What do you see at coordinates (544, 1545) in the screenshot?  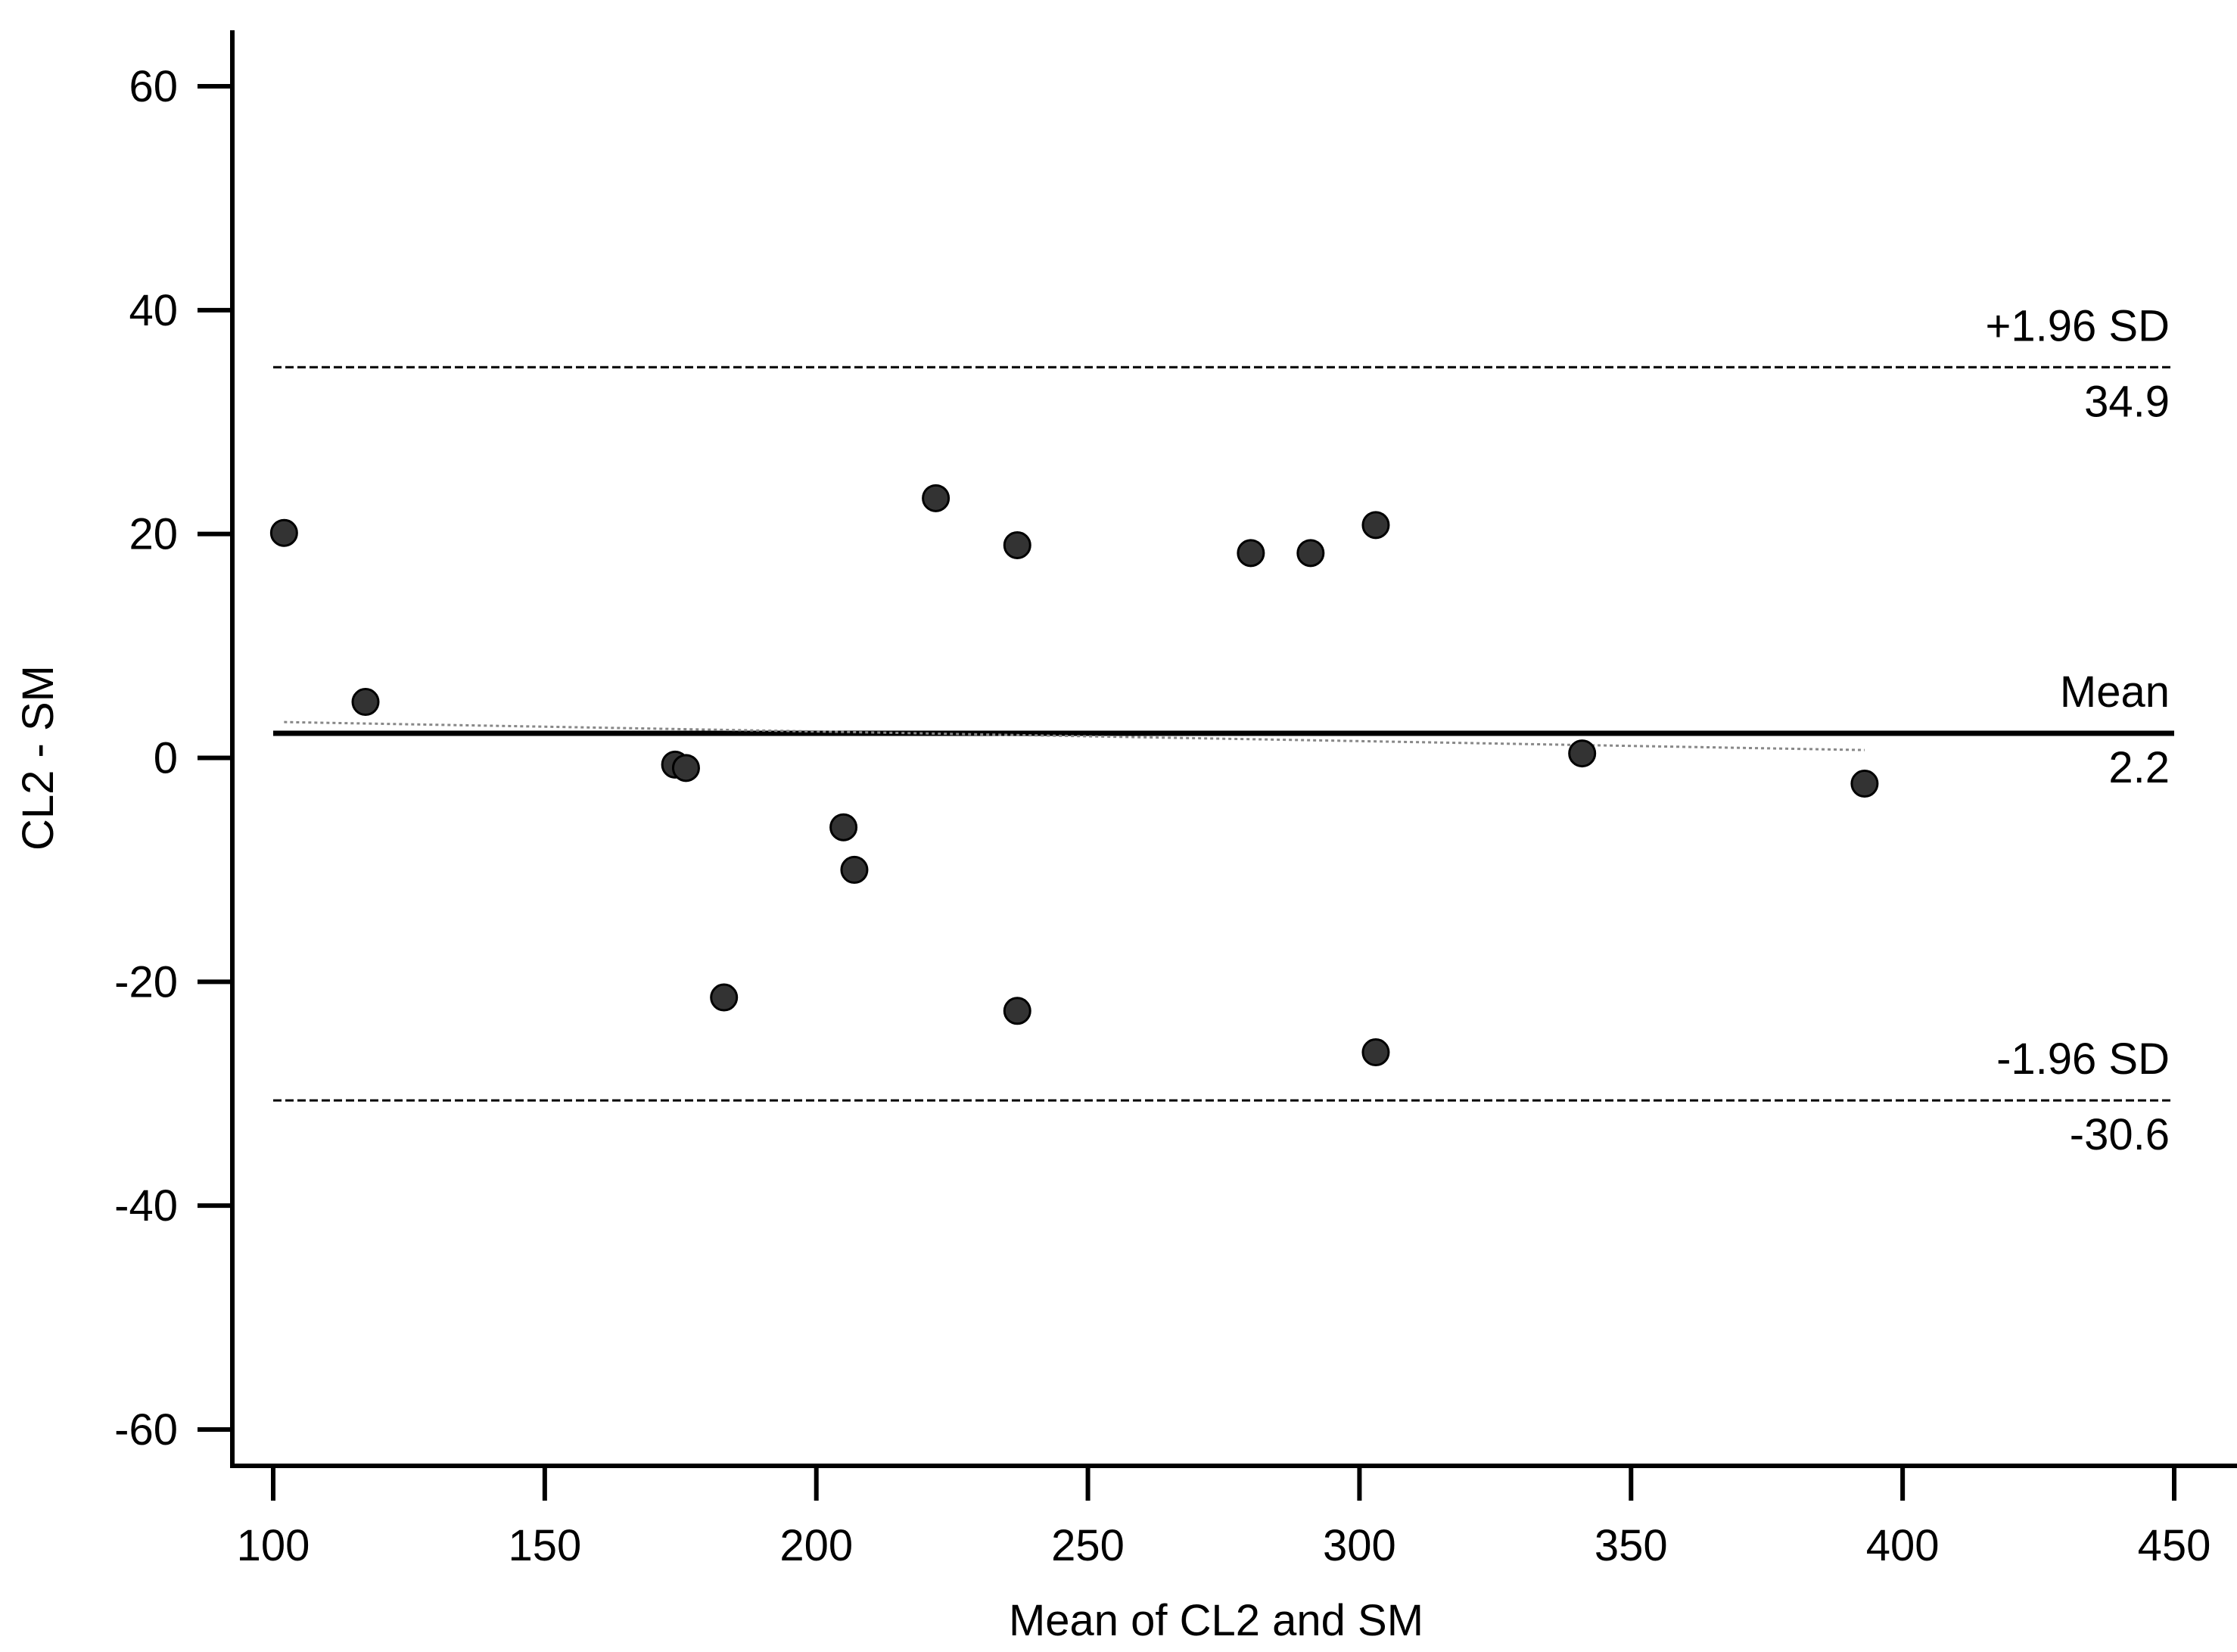 I see `x-tick-label: 150` at bounding box center [544, 1545].